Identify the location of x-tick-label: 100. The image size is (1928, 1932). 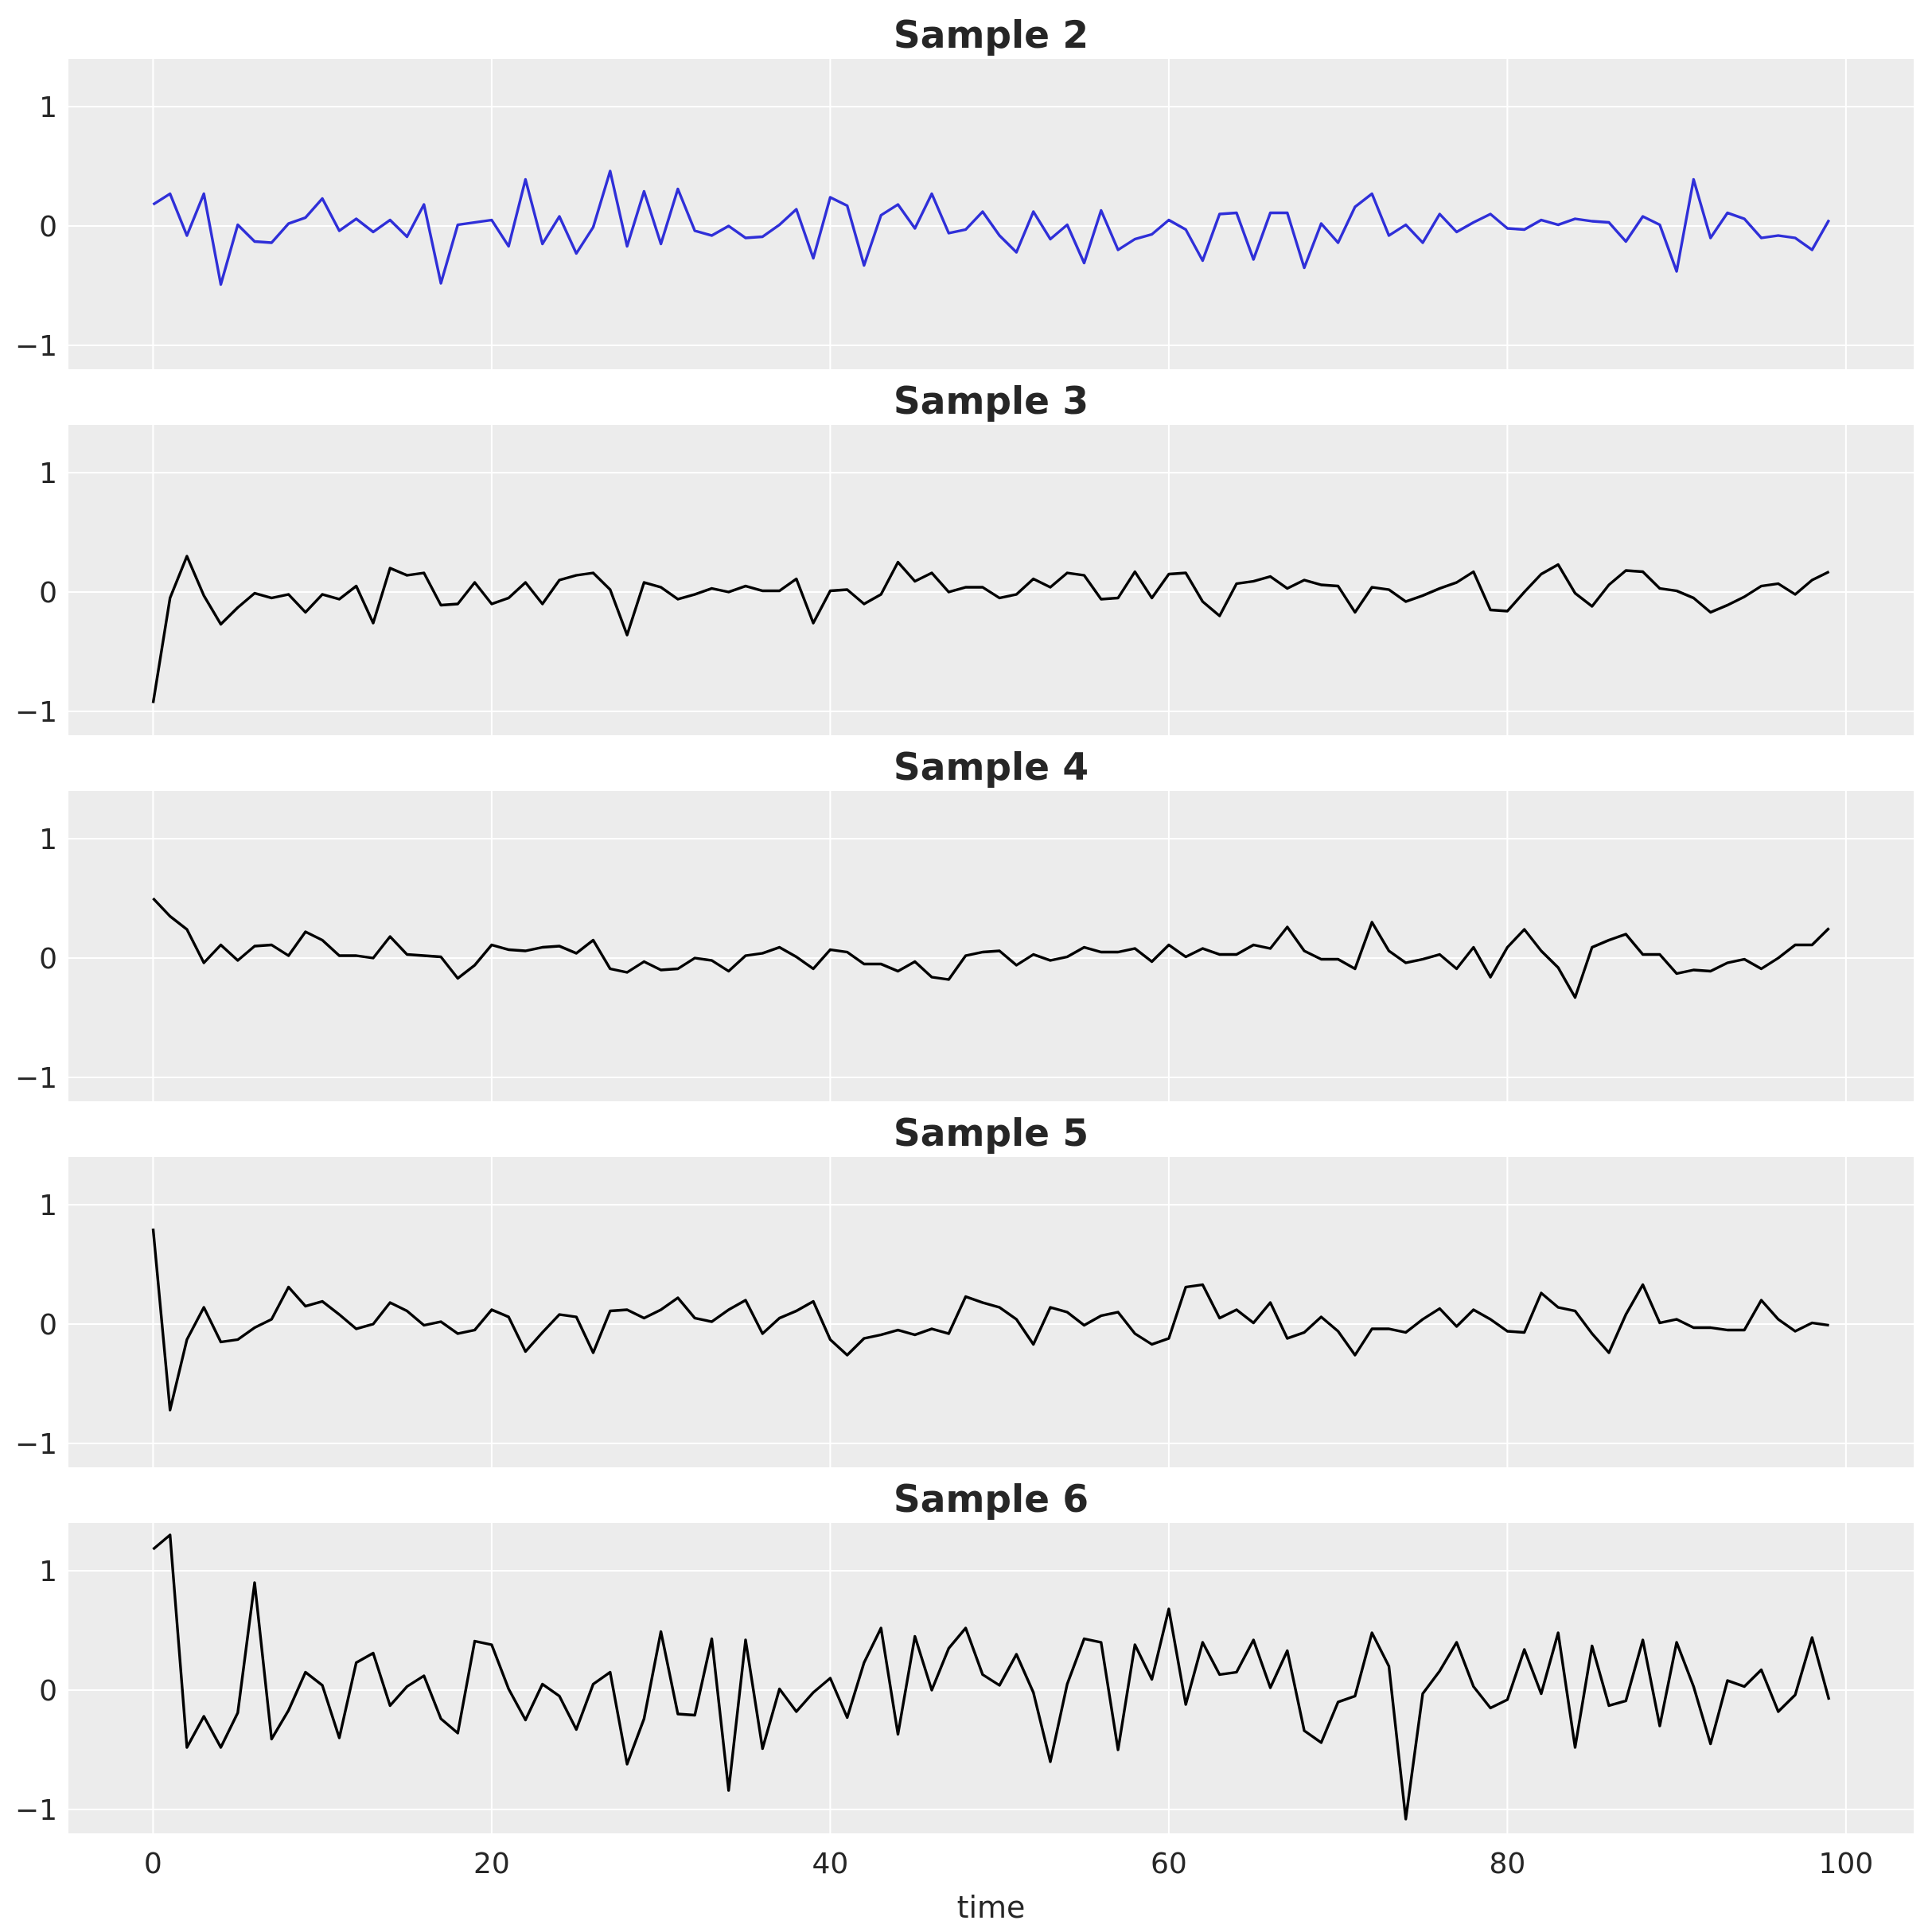
(1846, 1864).